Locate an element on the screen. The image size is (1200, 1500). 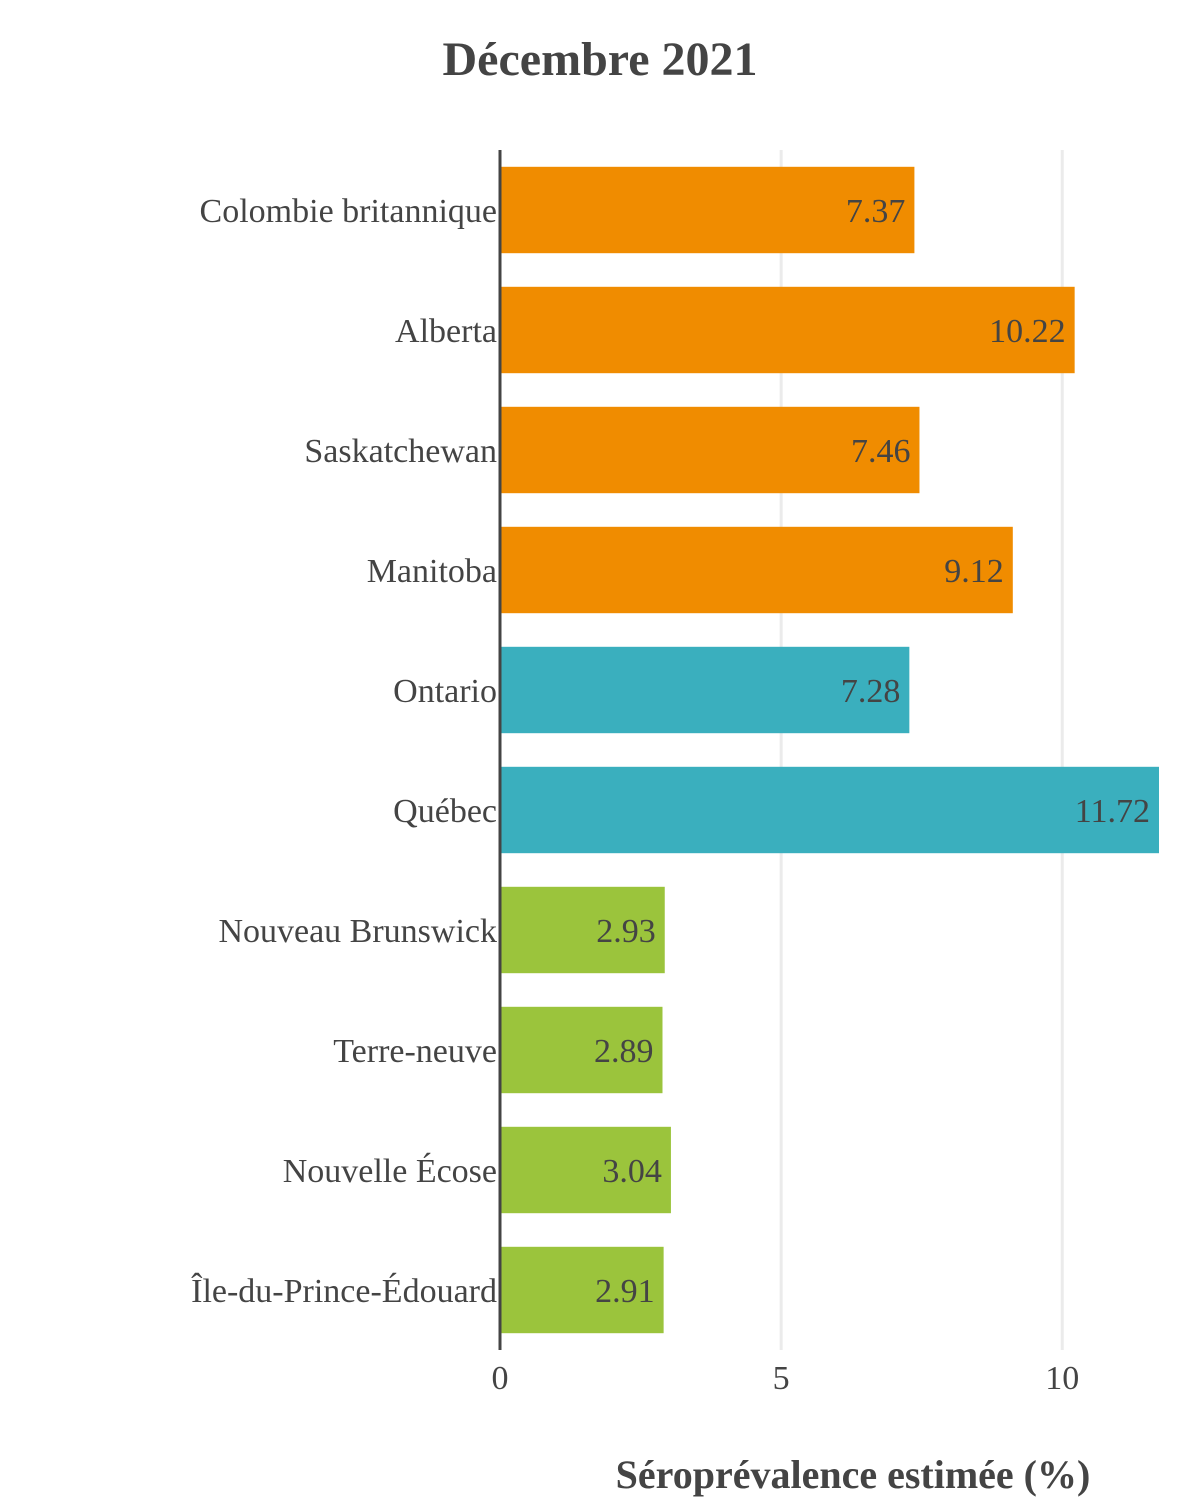
value-label: 10.22 is located at coordinates (1027, 331).